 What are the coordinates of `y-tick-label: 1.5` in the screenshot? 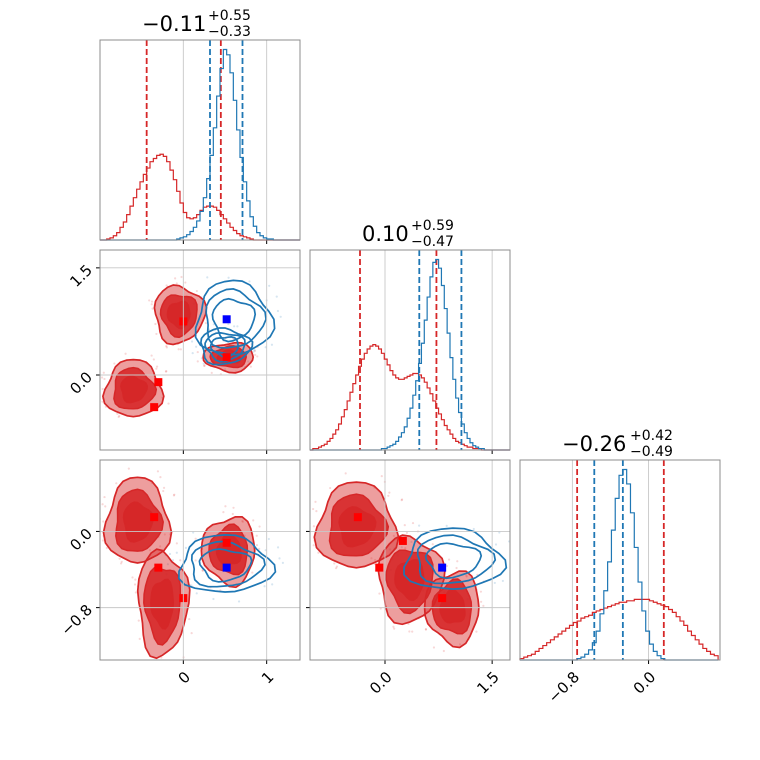 It's located at (81, 276).